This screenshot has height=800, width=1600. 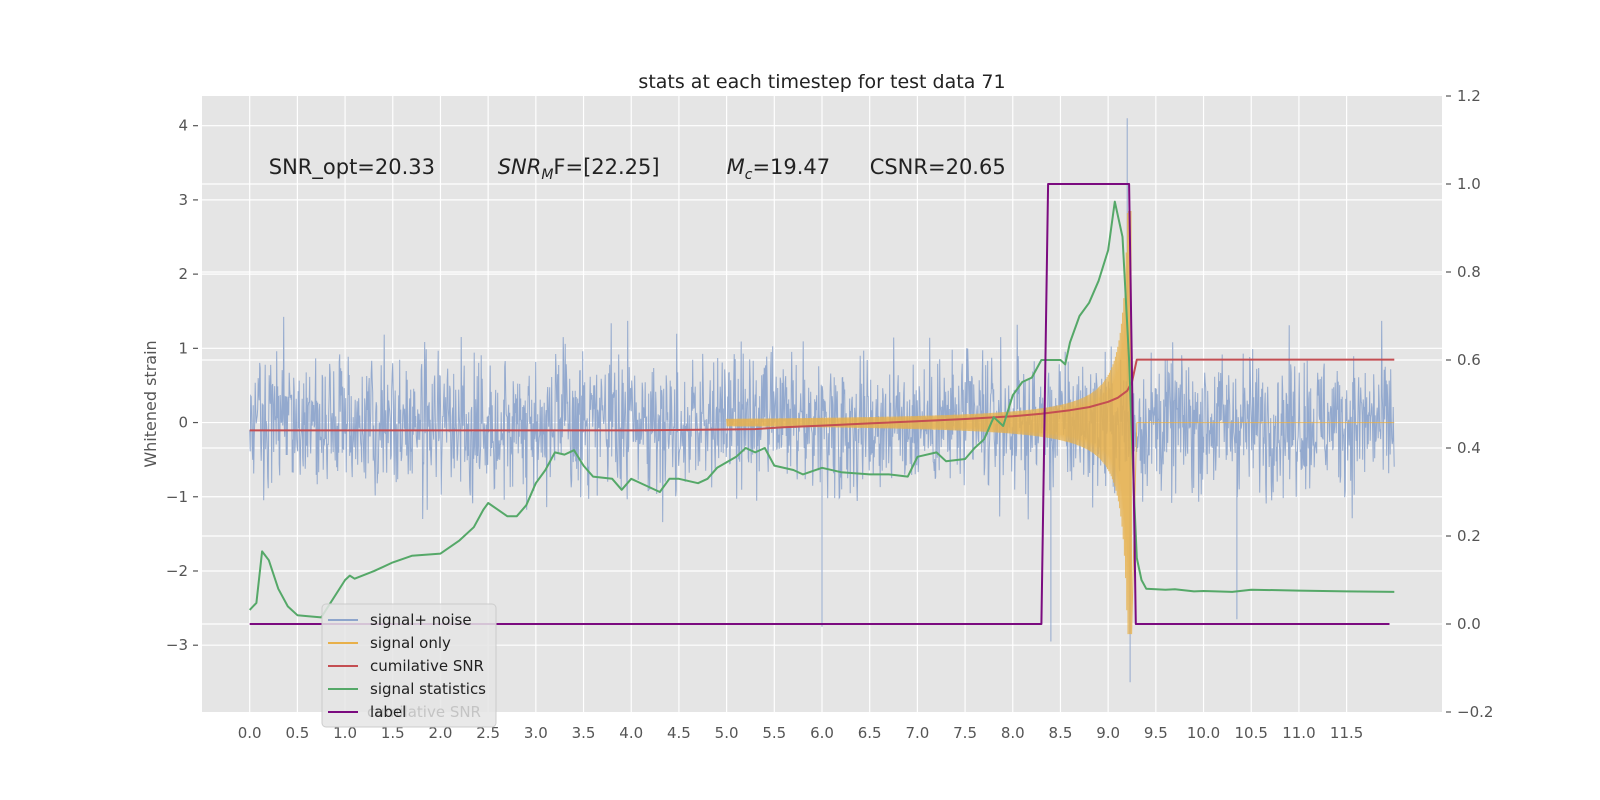 I want to click on y2-tick-label: 0.0, so click(x=1469, y=624).